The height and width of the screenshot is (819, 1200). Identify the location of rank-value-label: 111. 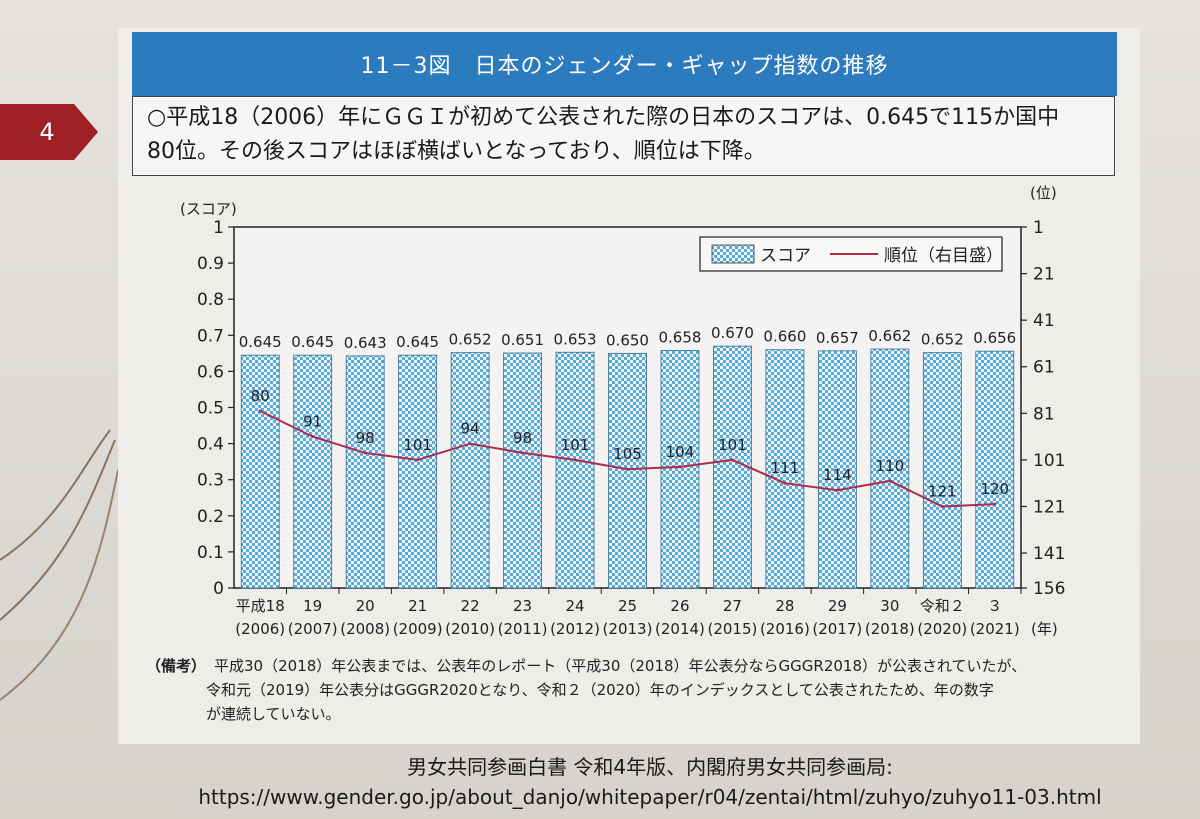
(785, 468).